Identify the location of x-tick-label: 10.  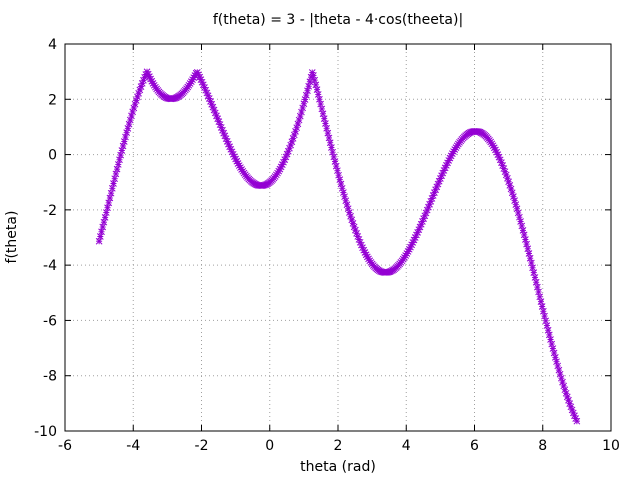
(611, 446).